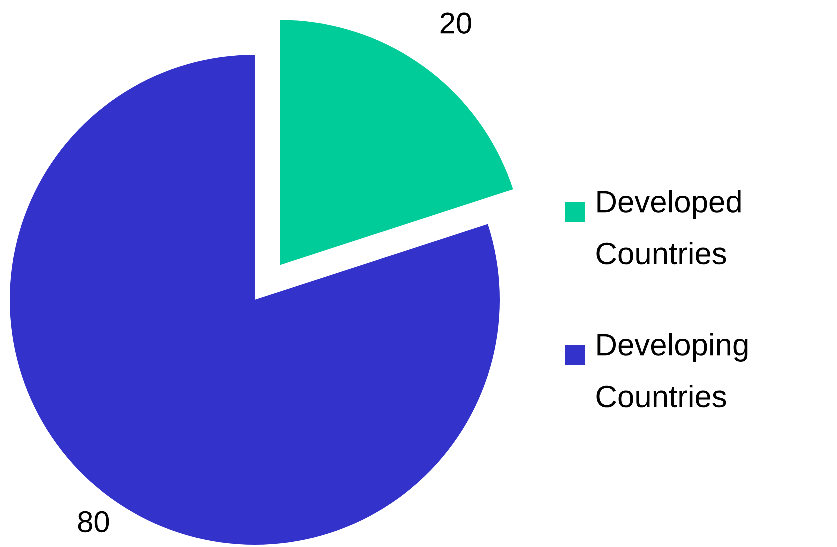 Image resolution: width=837 pixels, height=547 pixels. Describe the element at coordinates (668, 227) in the screenshot. I see `legend-label: Developed Countries` at that location.